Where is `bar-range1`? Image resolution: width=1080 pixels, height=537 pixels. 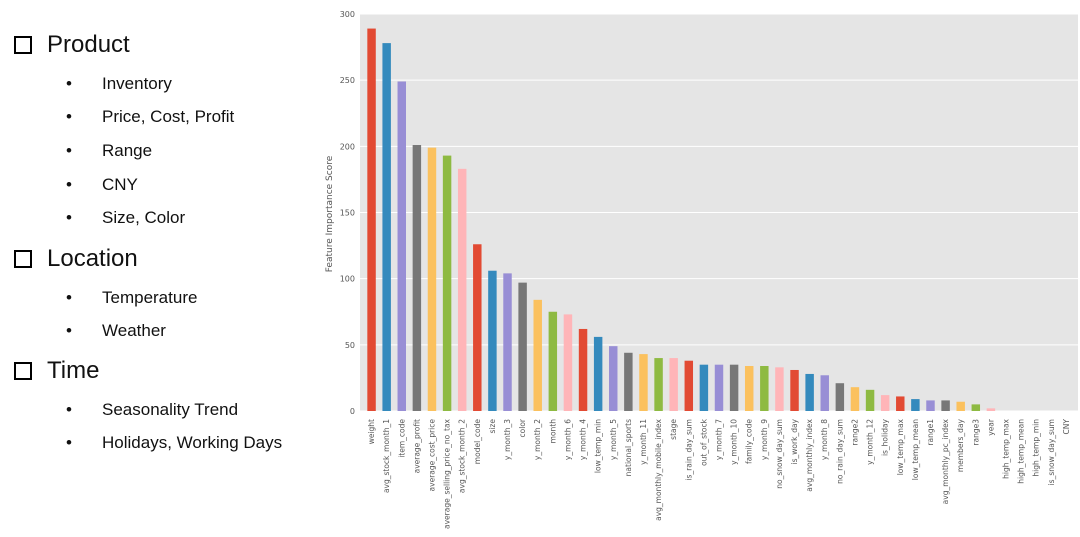
bar-range1 is located at coordinates (930, 405).